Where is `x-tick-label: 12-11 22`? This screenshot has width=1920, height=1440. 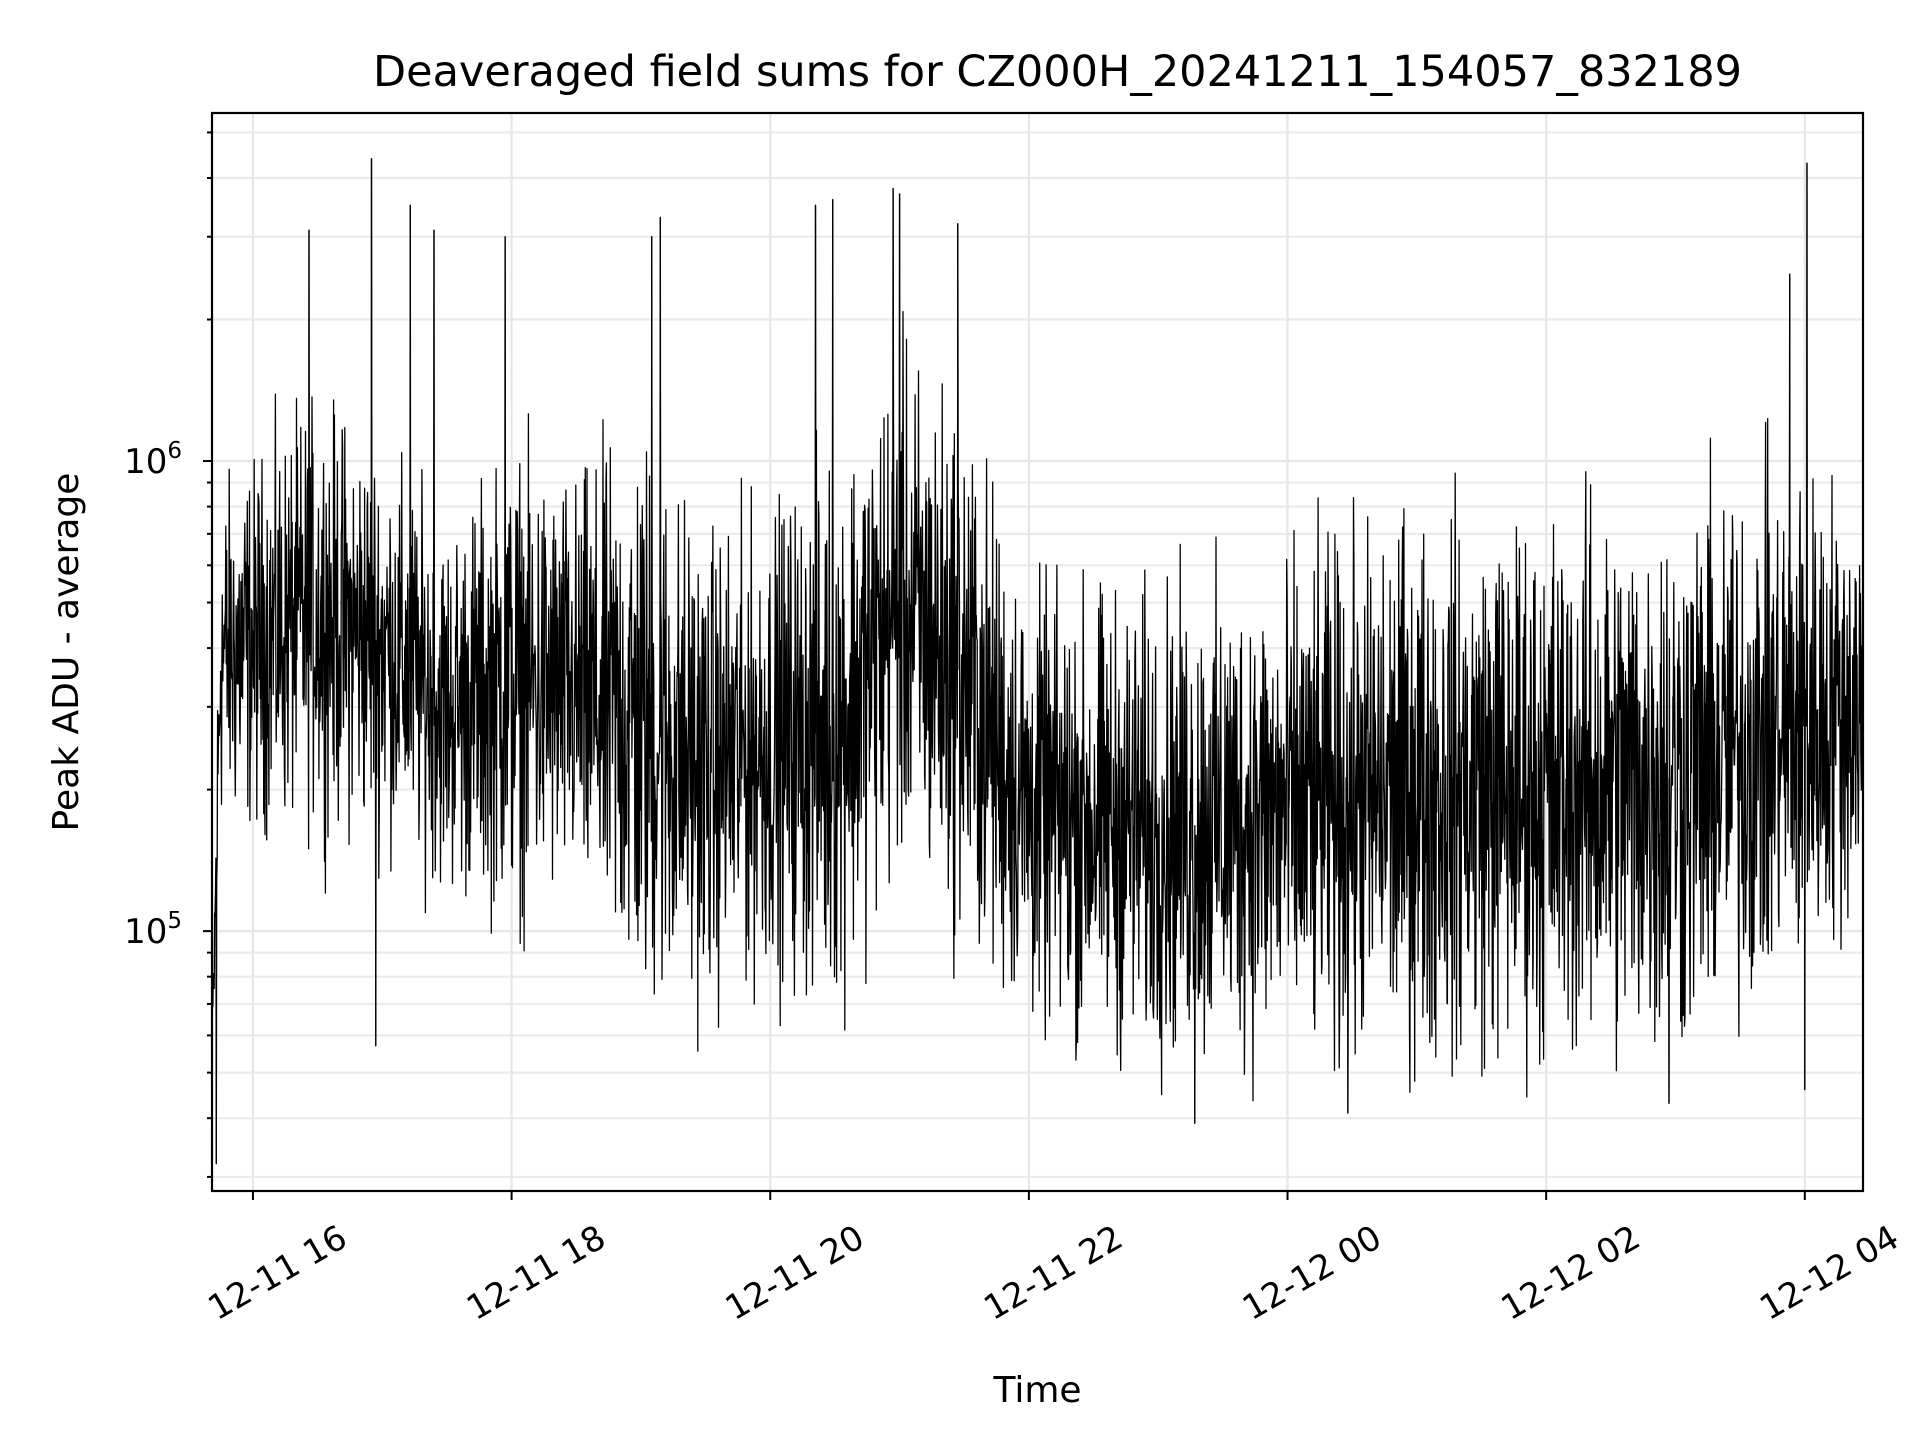 x-tick-label: 12-11 22 is located at coordinates (1053, 1273).